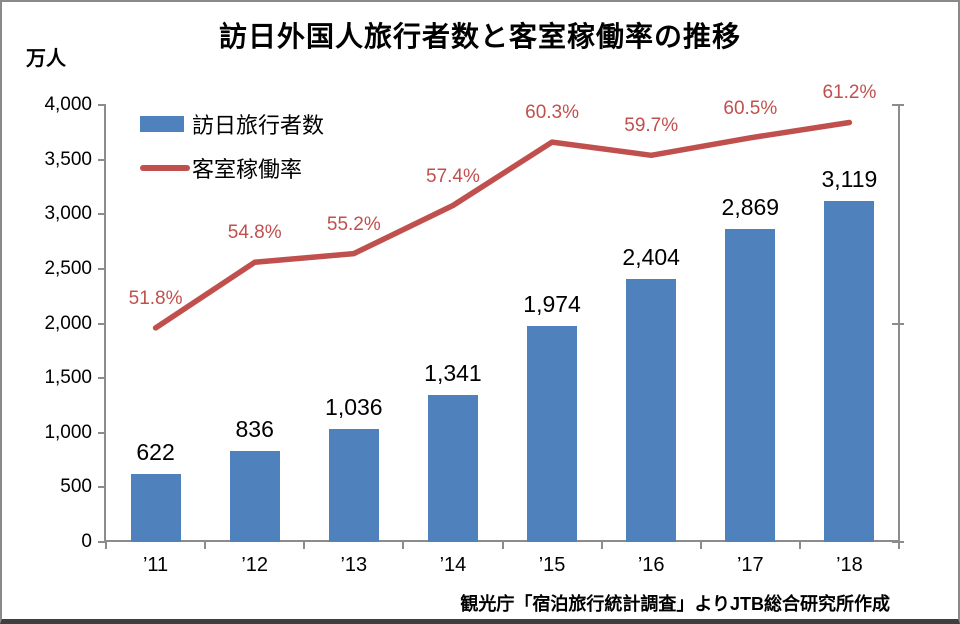  What do you see at coordinates (155, 452) in the screenshot?
I see `bar-value-label: 622` at bounding box center [155, 452].